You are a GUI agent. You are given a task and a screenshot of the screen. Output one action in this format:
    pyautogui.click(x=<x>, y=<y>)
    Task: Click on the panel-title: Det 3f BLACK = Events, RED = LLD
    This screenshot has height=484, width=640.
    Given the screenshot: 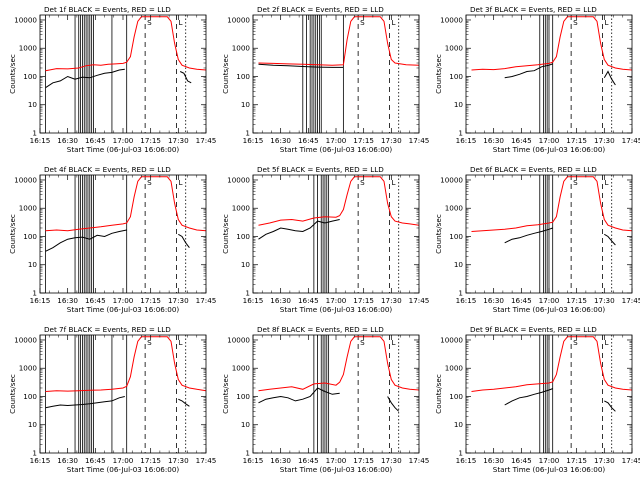 What is the action you would take?
    pyautogui.click(x=533, y=9)
    